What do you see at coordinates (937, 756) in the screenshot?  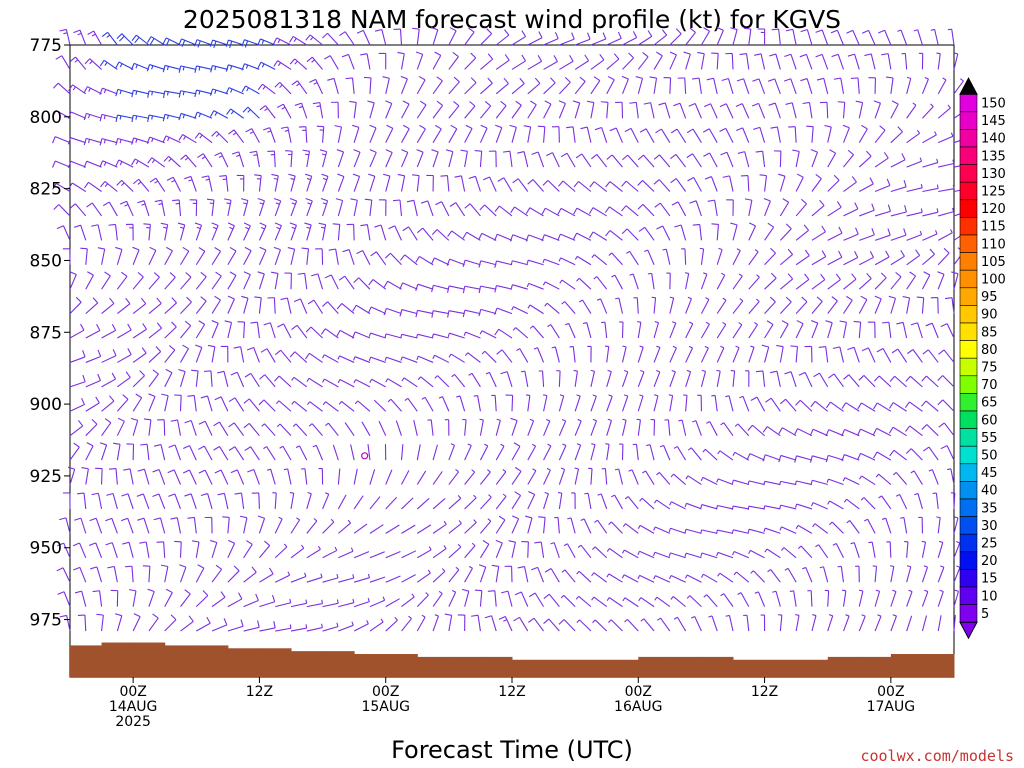 I see `credit-text: coolwx.com/models` at bounding box center [937, 756].